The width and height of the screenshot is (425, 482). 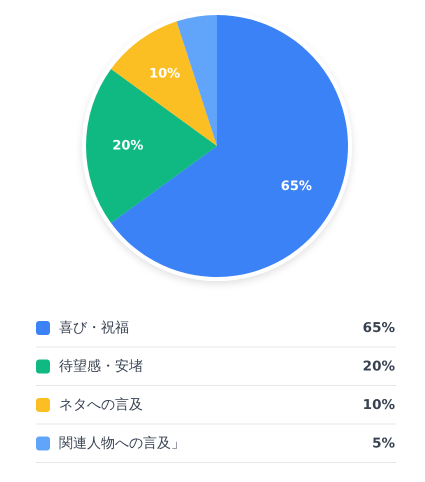 What do you see at coordinates (101, 405) in the screenshot?
I see `legend-label: ネタへの言及` at bounding box center [101, 405].